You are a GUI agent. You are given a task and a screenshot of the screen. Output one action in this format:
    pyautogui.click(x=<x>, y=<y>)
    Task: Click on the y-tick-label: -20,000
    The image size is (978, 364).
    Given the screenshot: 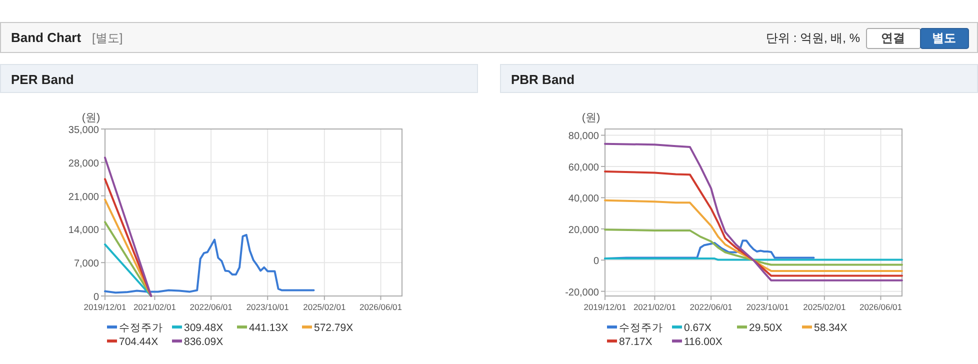 What is the action you would take?
    pyautogui.click(x=582, y=292)
    